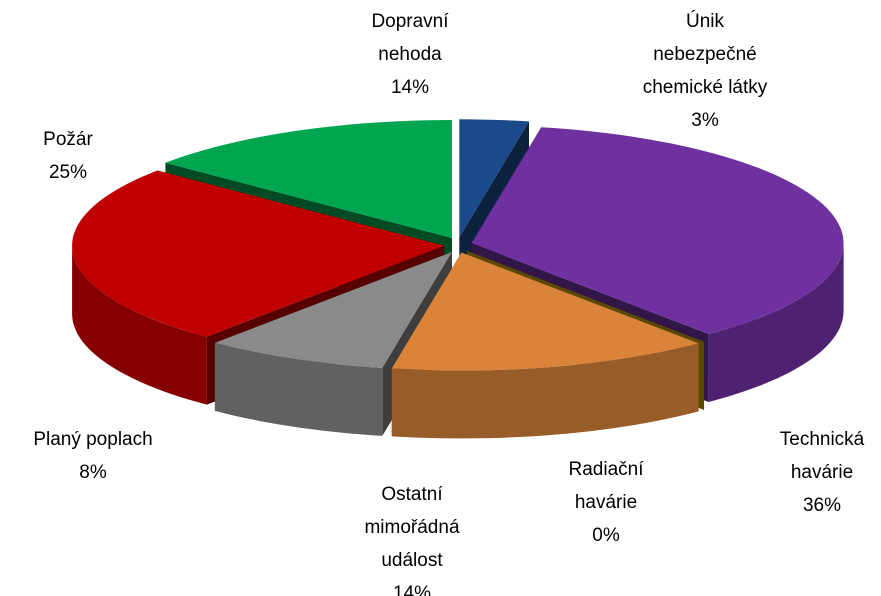 The width and height of the screenshot is (881, 596). I want to click on slice-label: událost, so click(412, 560).